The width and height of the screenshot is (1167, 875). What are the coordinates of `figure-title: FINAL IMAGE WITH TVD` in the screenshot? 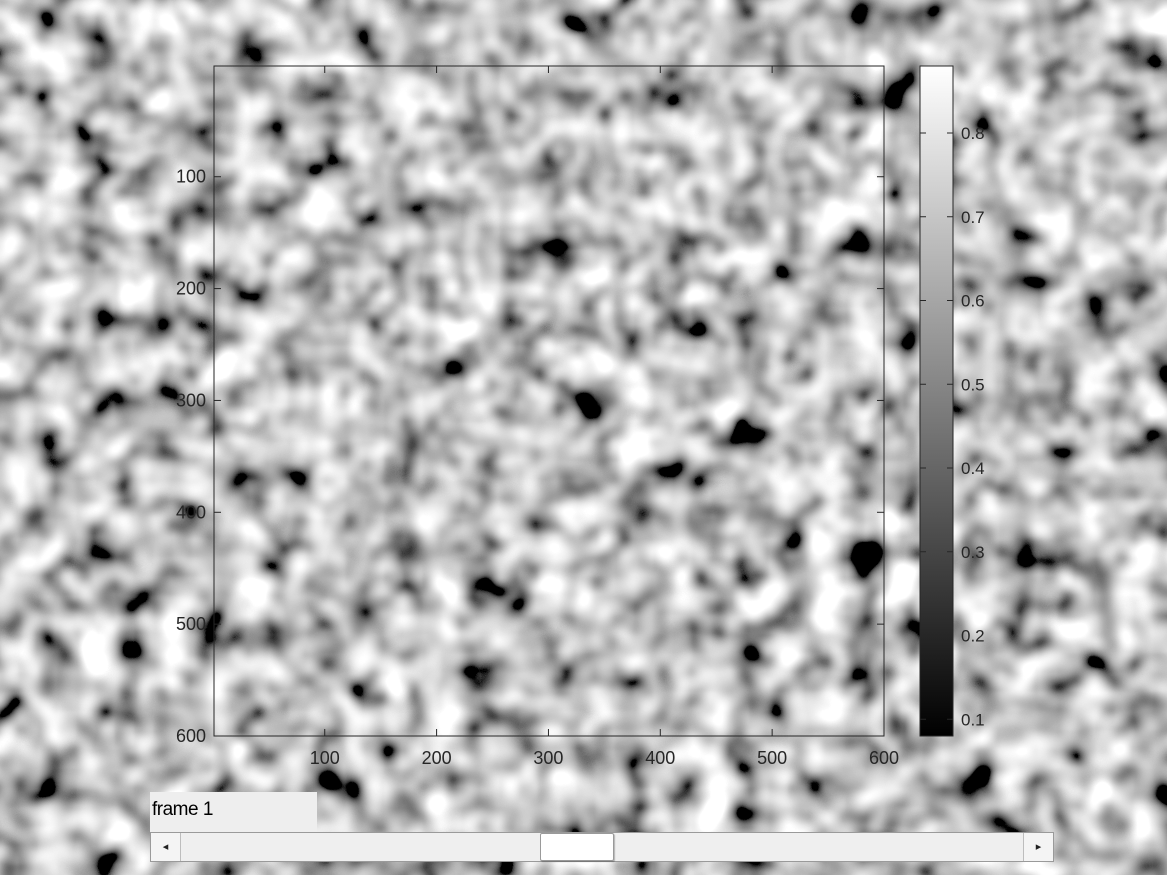 It's located at (549, 51).